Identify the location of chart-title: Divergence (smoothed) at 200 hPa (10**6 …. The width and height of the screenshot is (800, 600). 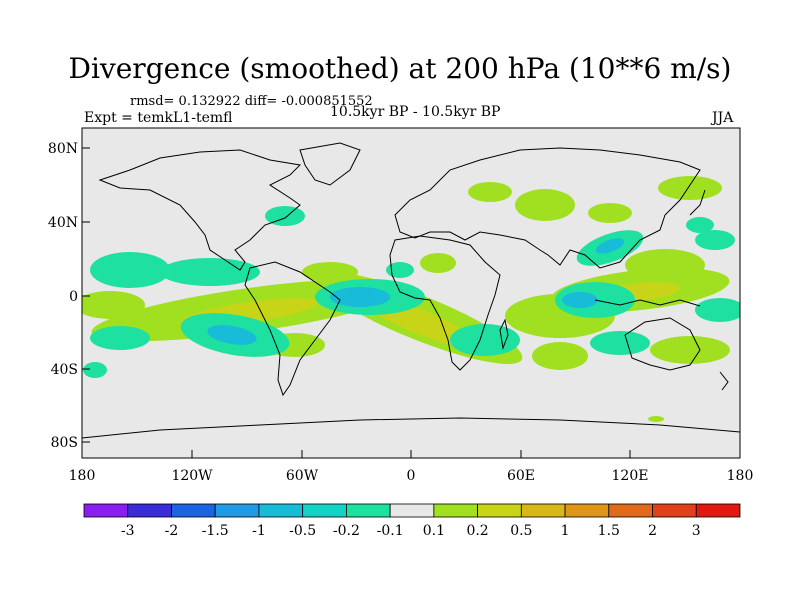
(400, 68).